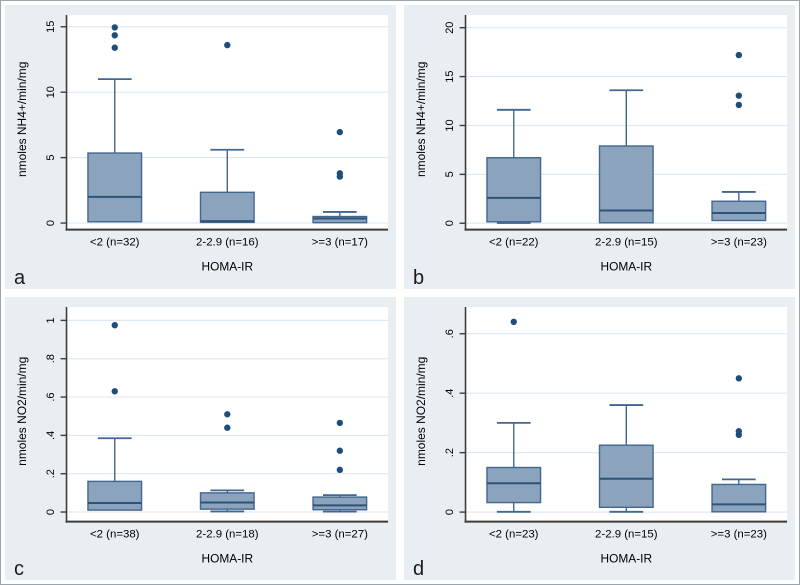 The height and width of the screenshot is (585, 800). Describe the element at coordinates (115, 534) in the screenshot. I see `x-category-label: <2 (n=38)` at that location.